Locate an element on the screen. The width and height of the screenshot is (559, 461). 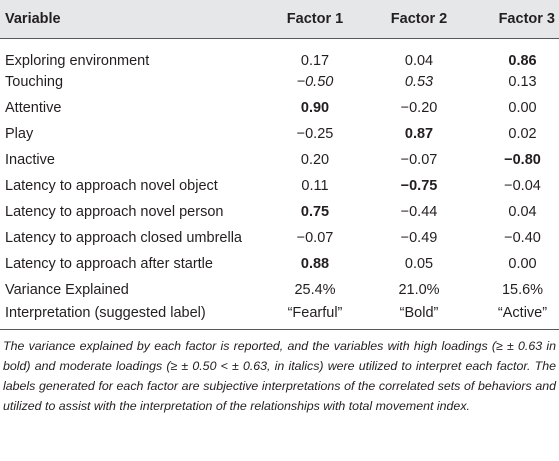
cell-factor-3: −0.04 is located at coordinates (522, 185).